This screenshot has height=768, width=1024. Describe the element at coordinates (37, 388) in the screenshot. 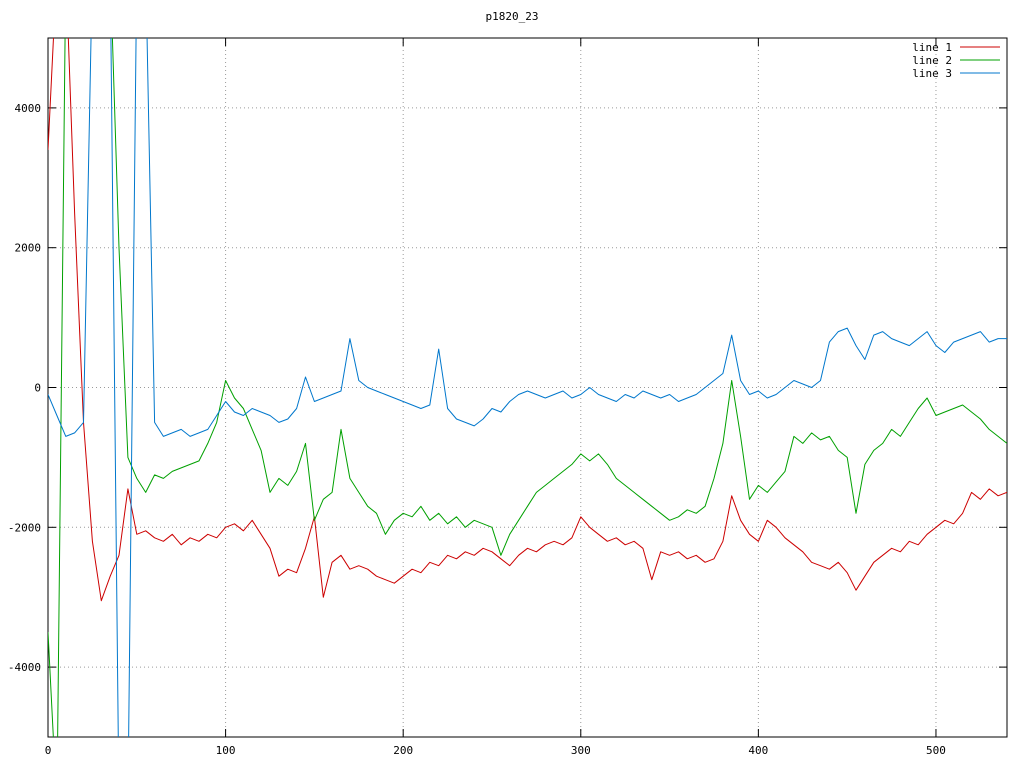

I see `y-tick-label: 0` at that location.